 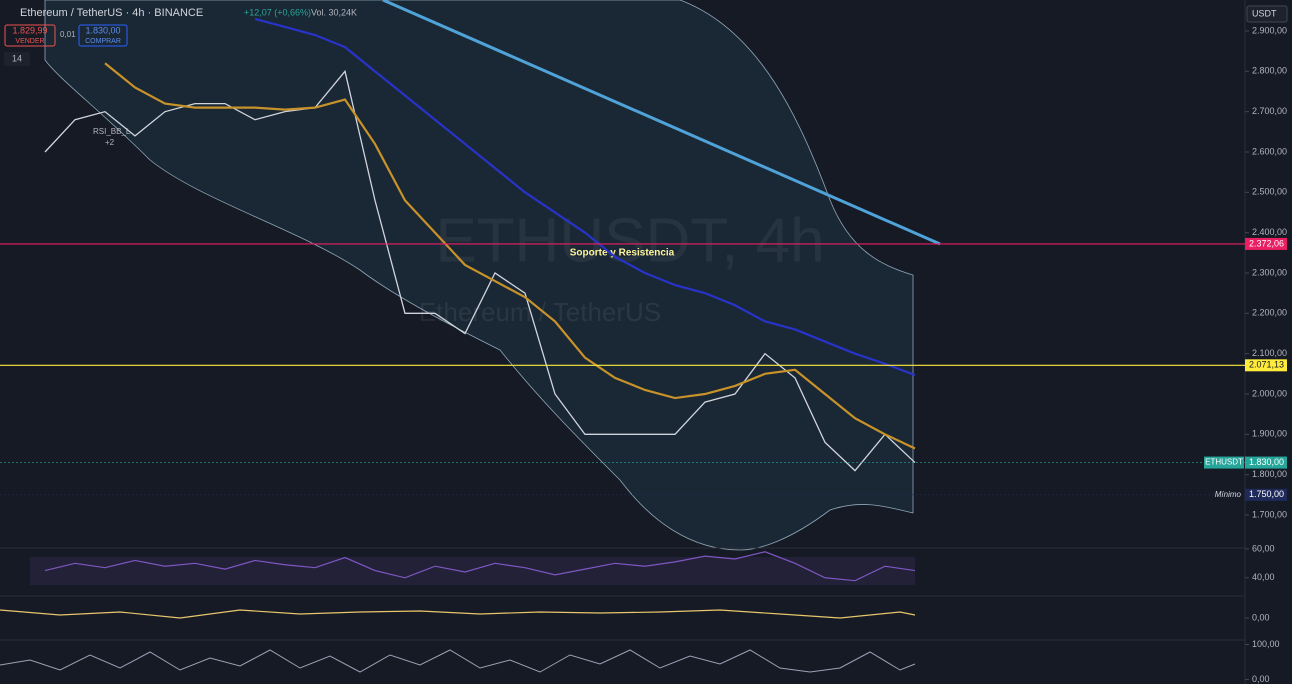 What do you see at coordinates (103, 41) in the screenshot?
I see `buy-label: COMPRAR` at bounding box center [103, 41].